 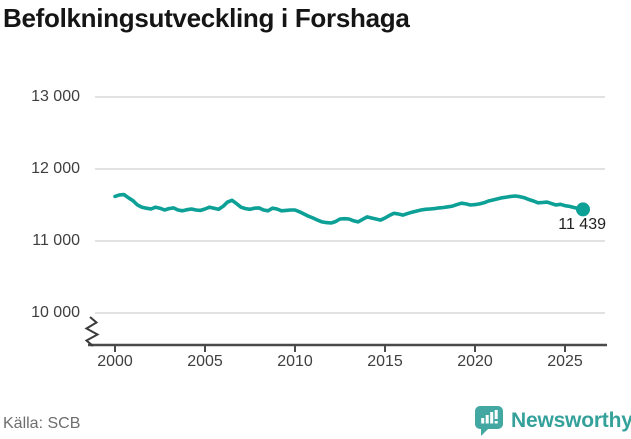 I want to click on population-series-line, so click(x=349, y=208).